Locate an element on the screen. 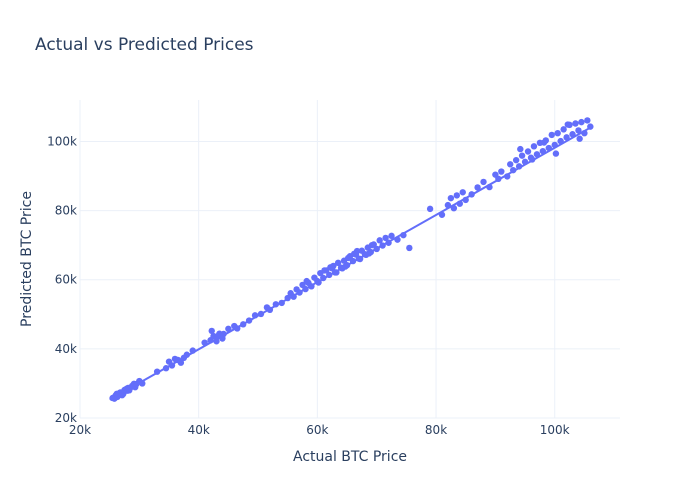  x-tick-label: 40k is located at coordinates (199, 430).